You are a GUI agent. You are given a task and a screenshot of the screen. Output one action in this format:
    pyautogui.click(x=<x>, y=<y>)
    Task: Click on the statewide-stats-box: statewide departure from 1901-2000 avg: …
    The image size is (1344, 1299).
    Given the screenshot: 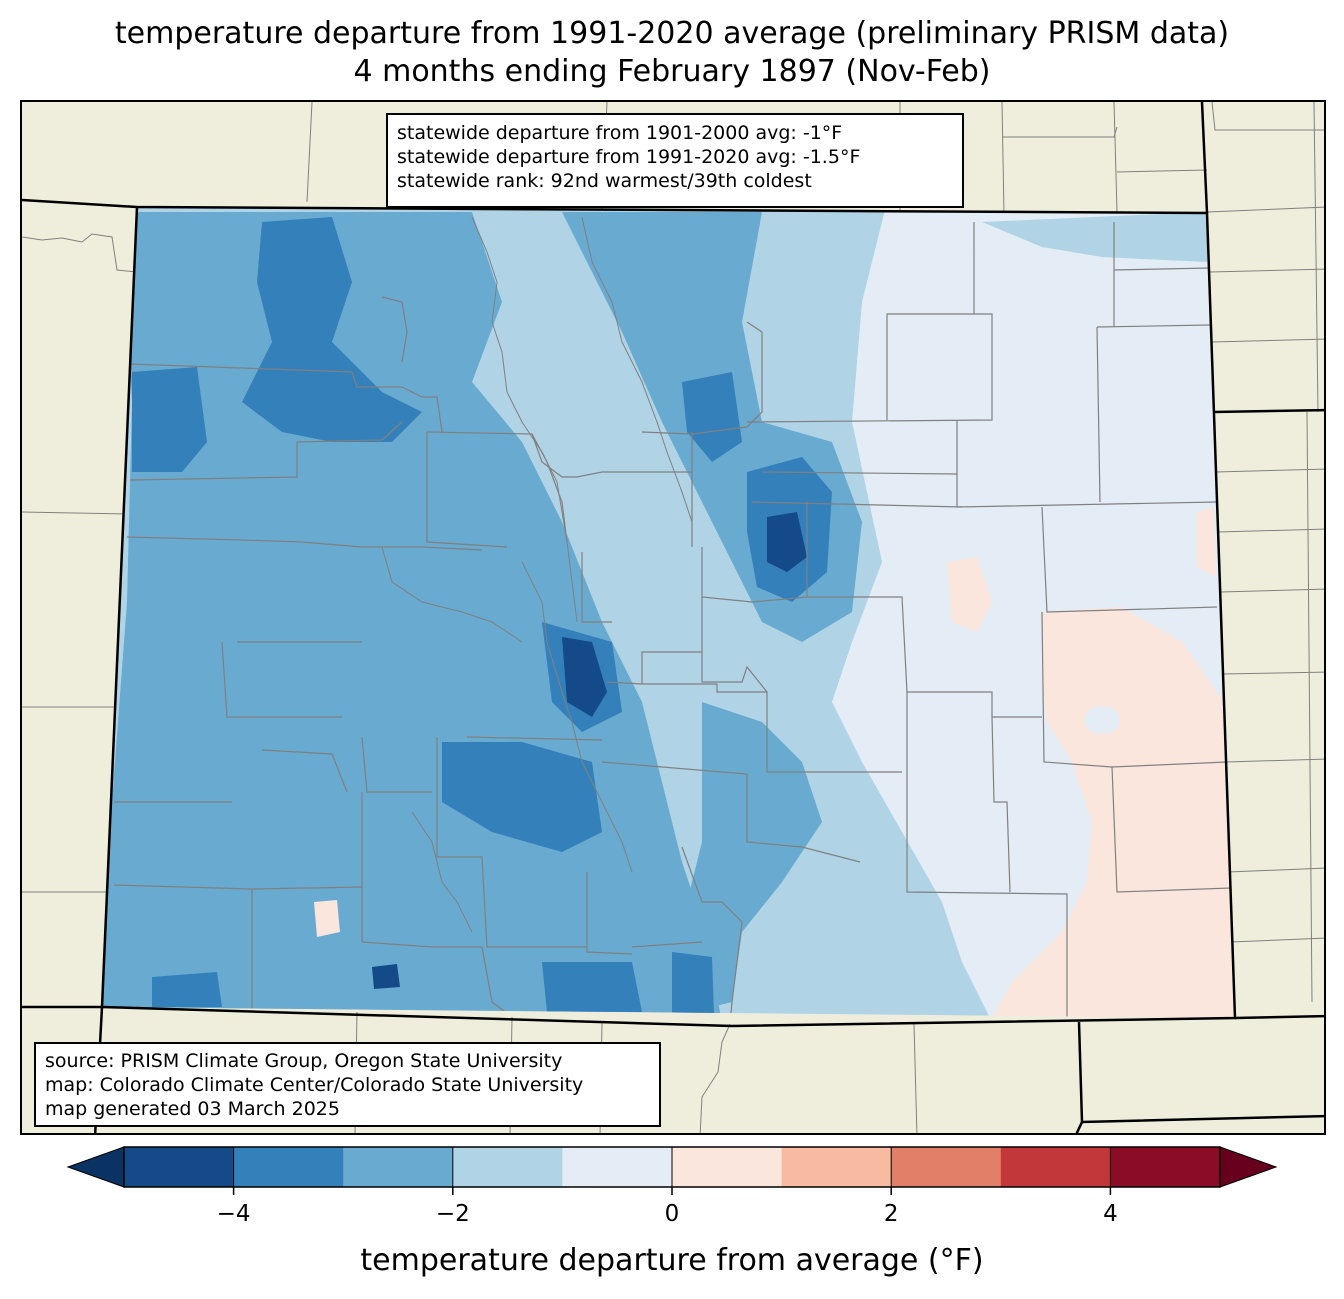 What is the action you would take?
    pyautogui.click(x=675, y=160)
    